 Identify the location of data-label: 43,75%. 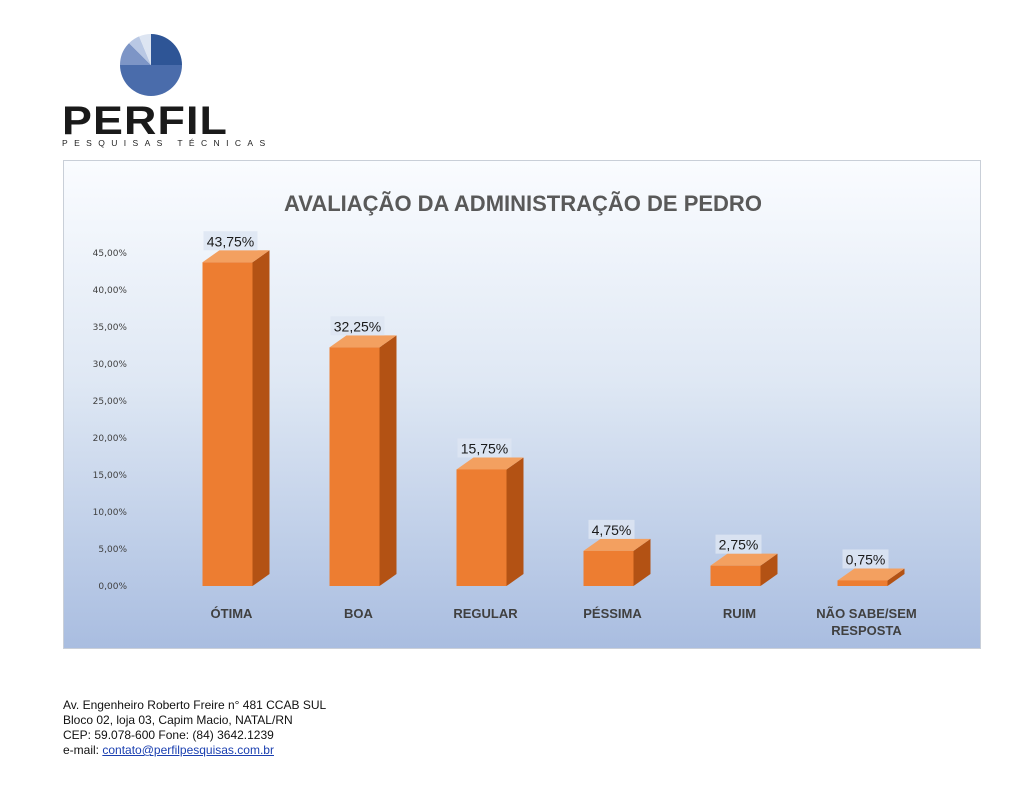
(230, 241).